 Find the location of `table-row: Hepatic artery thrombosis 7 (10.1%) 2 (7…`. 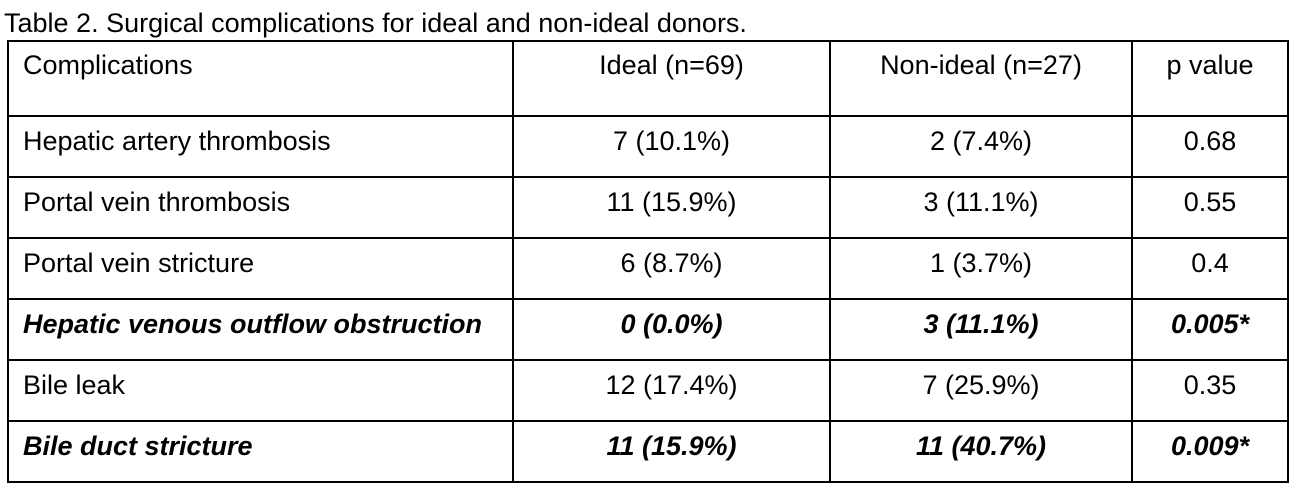

table-row: Hepatic artery thrombosis 7 (10.1%) 2 (7… is located at coordinates (648, 146).